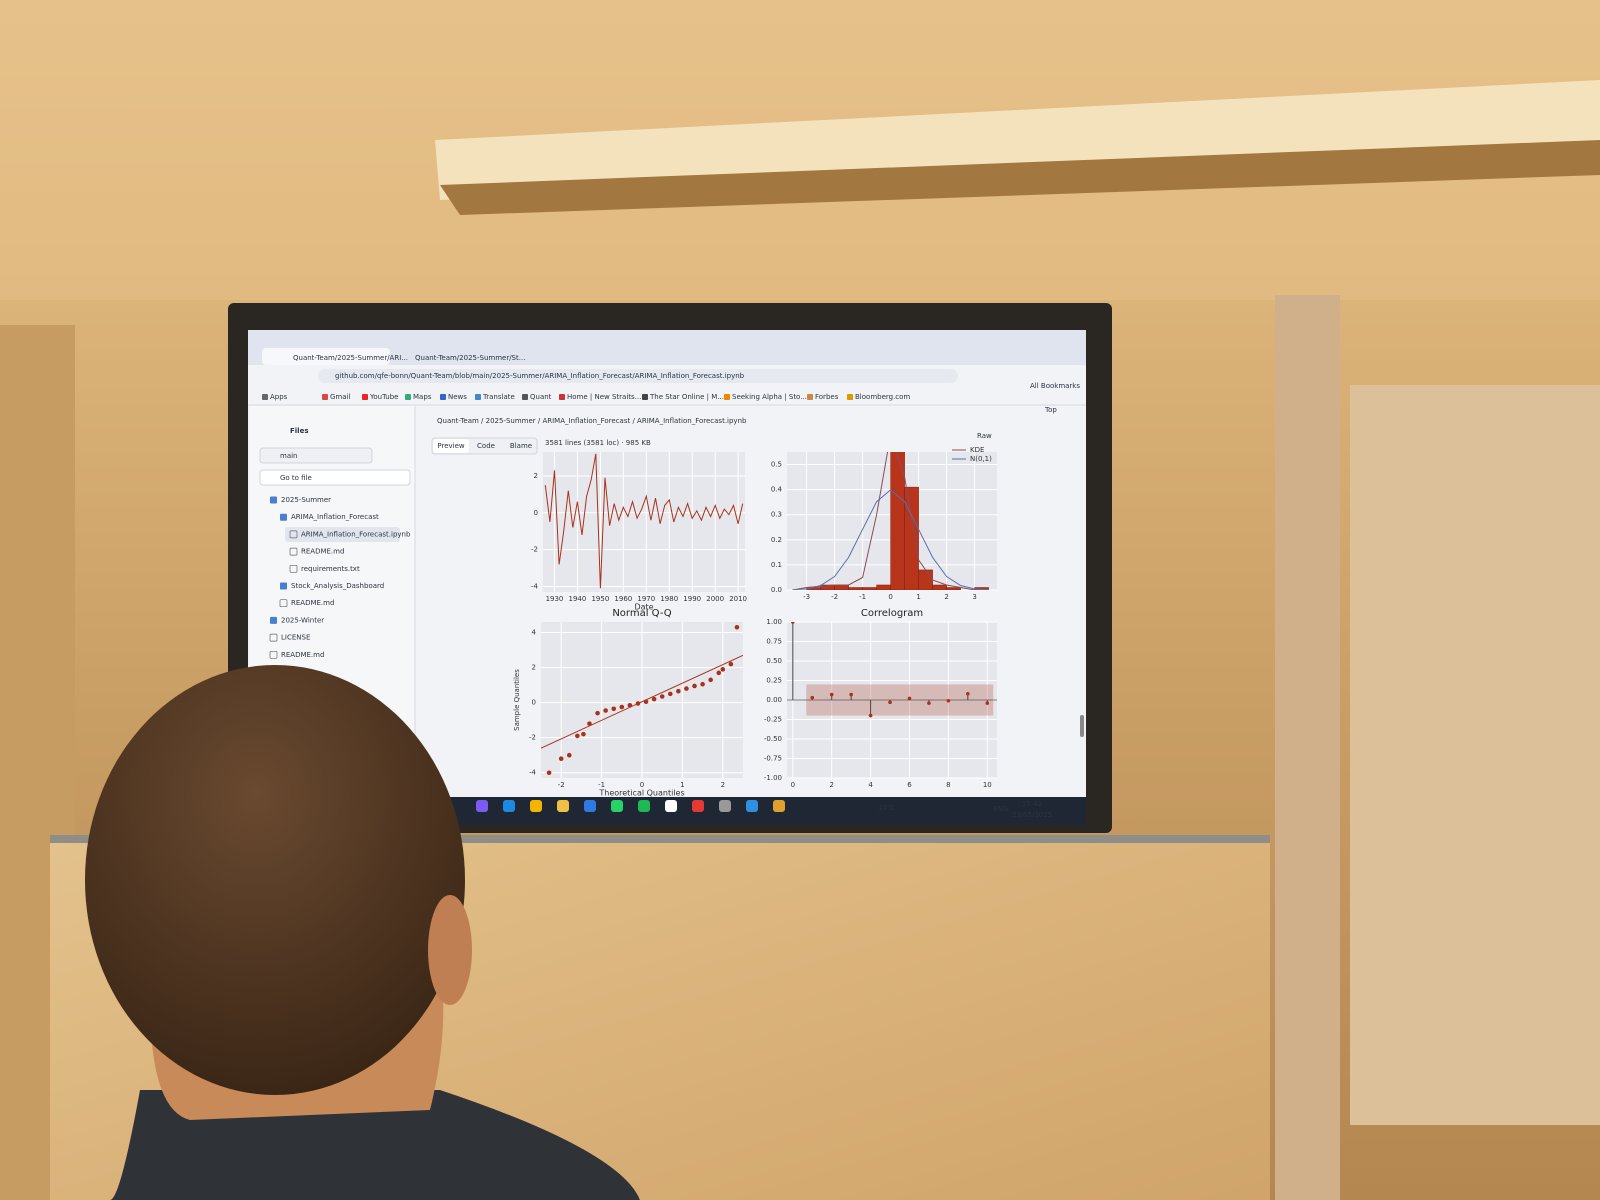  I want to click on tree-item: requirements.txt, so click(330, 569).